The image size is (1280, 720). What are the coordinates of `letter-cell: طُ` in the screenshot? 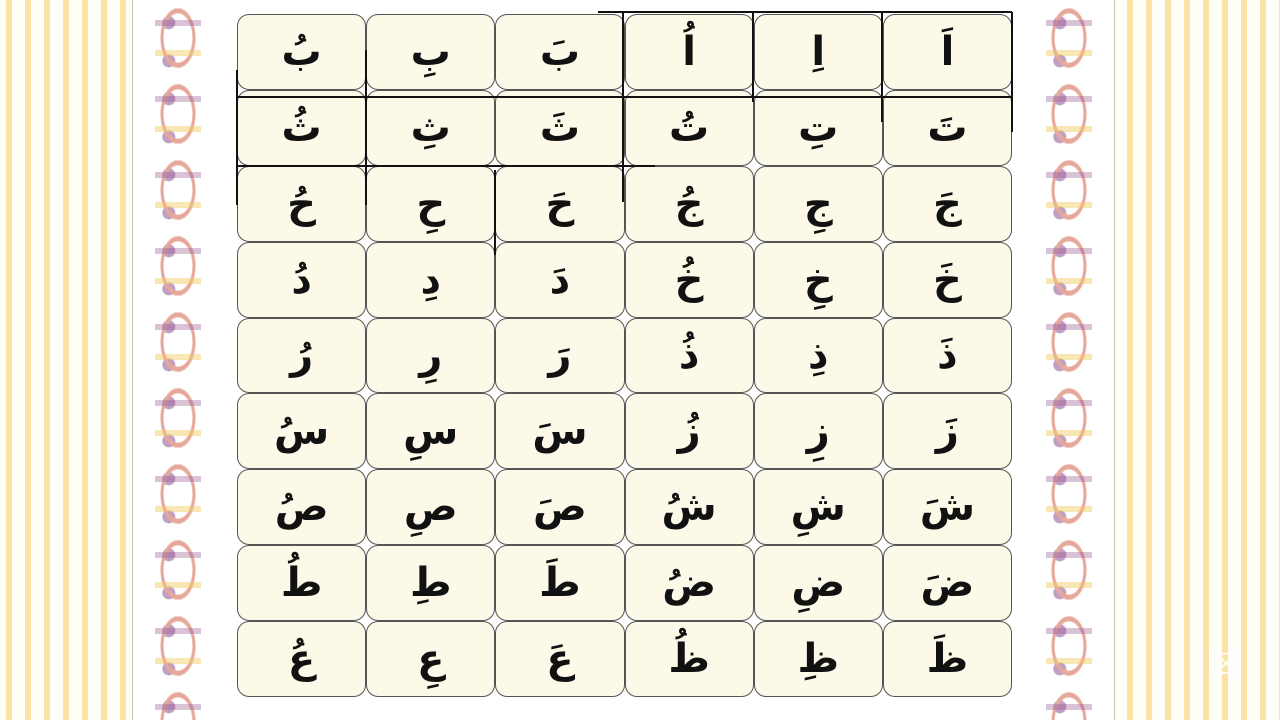 It's located at (302, 583).